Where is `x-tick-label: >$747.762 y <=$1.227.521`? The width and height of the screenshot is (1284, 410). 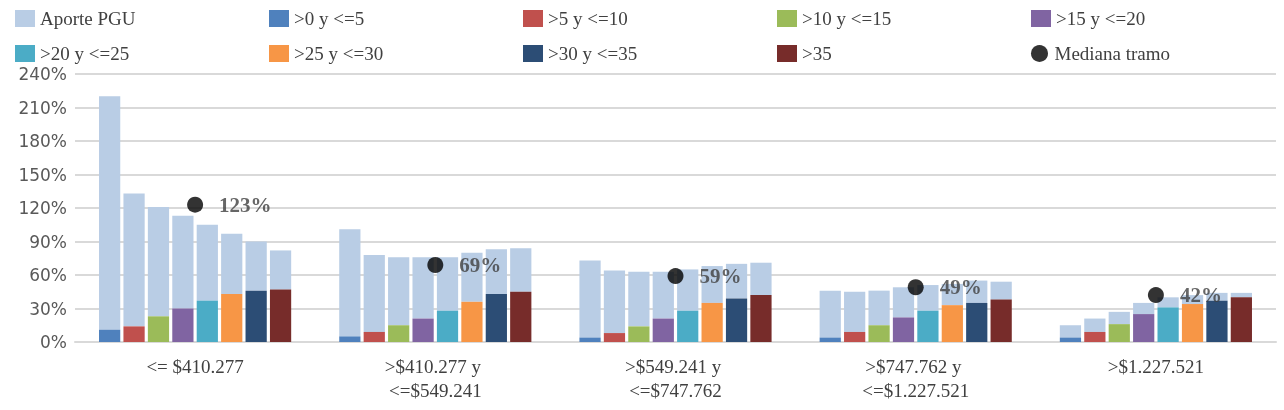 x-tick-label: >$747.762 y <=$1.227.521 is located at coordinates (916, 378).